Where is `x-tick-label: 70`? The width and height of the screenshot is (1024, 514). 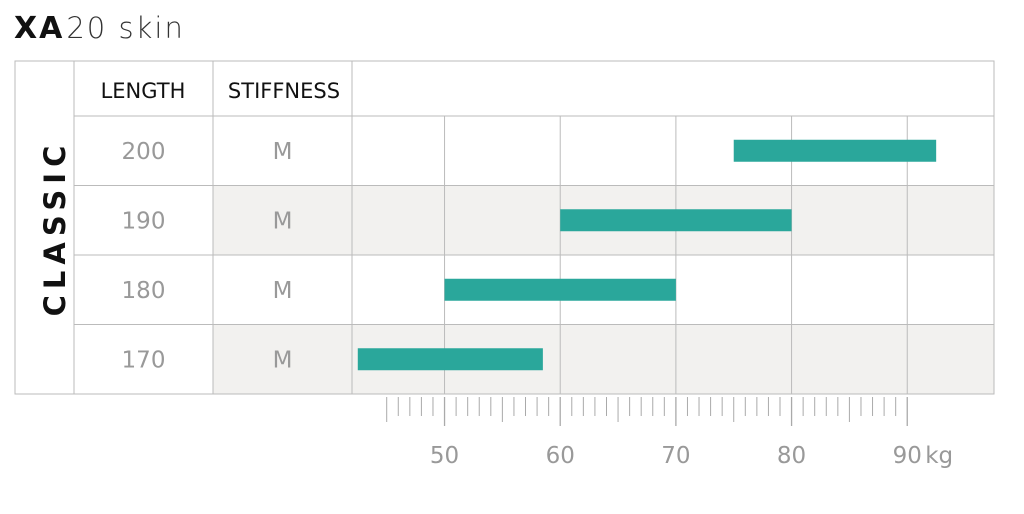
x-tick-label: 70 is located at coordinates (675, 456).